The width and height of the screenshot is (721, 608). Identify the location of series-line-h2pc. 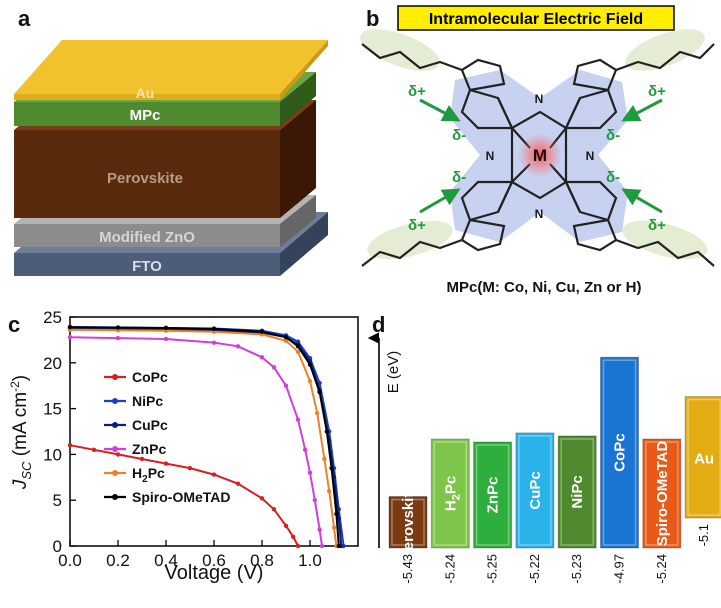
(203, 437).